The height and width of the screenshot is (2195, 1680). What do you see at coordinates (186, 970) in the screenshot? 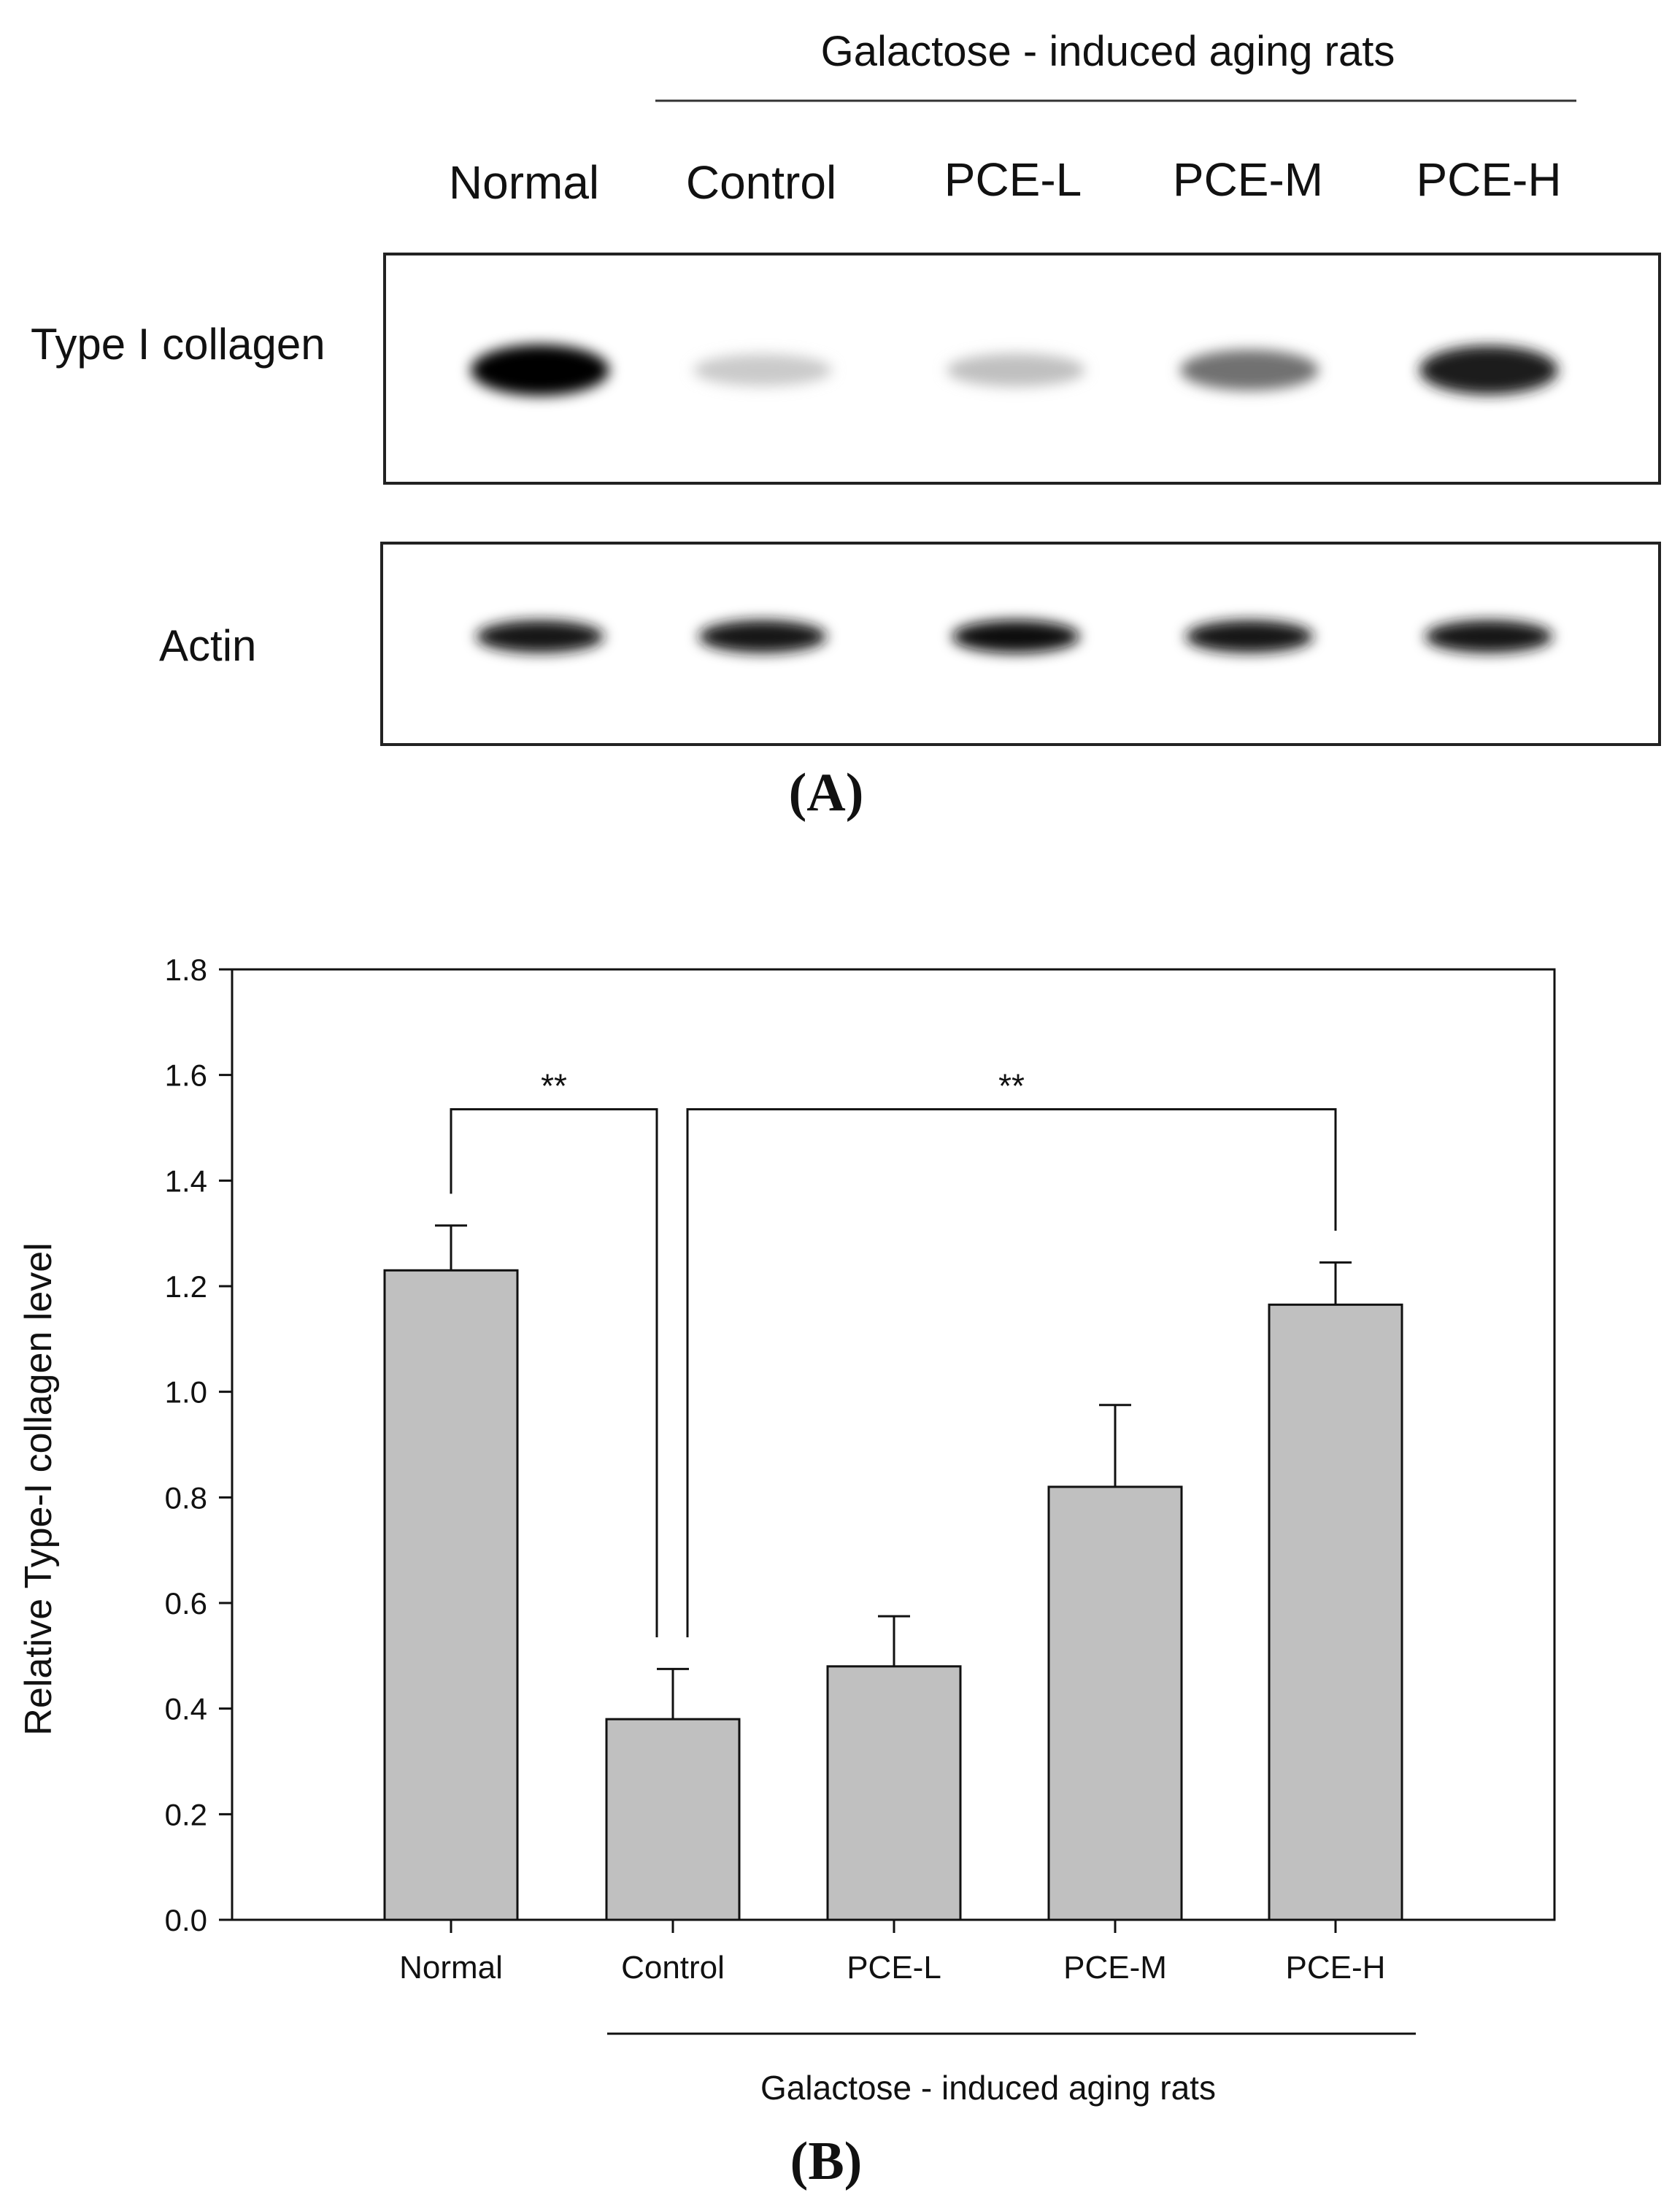
I see `y-tick-label: 1.8` at bounding box center [186, 970].